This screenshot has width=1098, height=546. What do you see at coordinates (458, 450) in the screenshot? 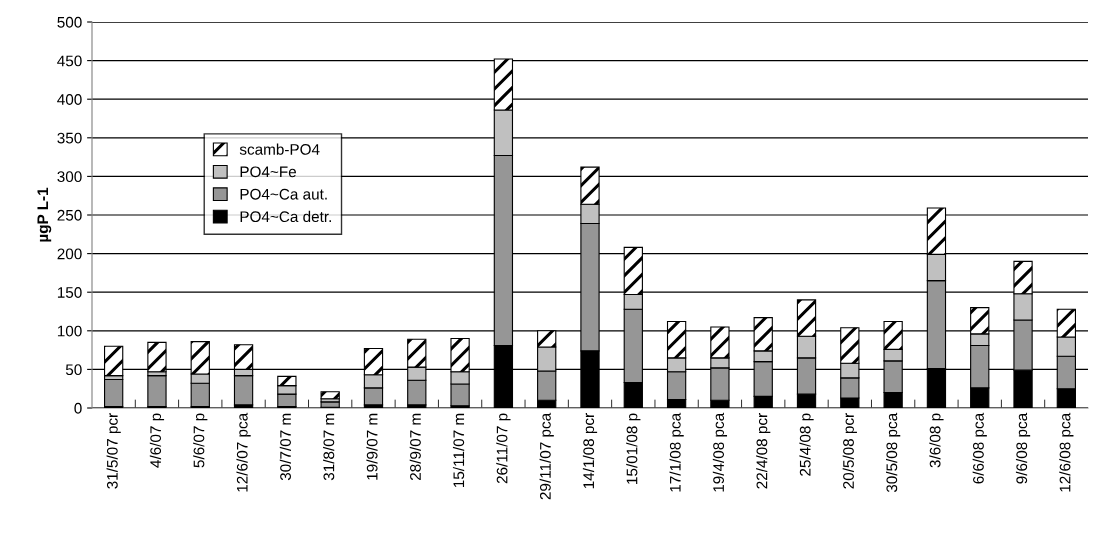
I see `x-tick-label: 15/11/07 m` at bounding box center [458, 450].